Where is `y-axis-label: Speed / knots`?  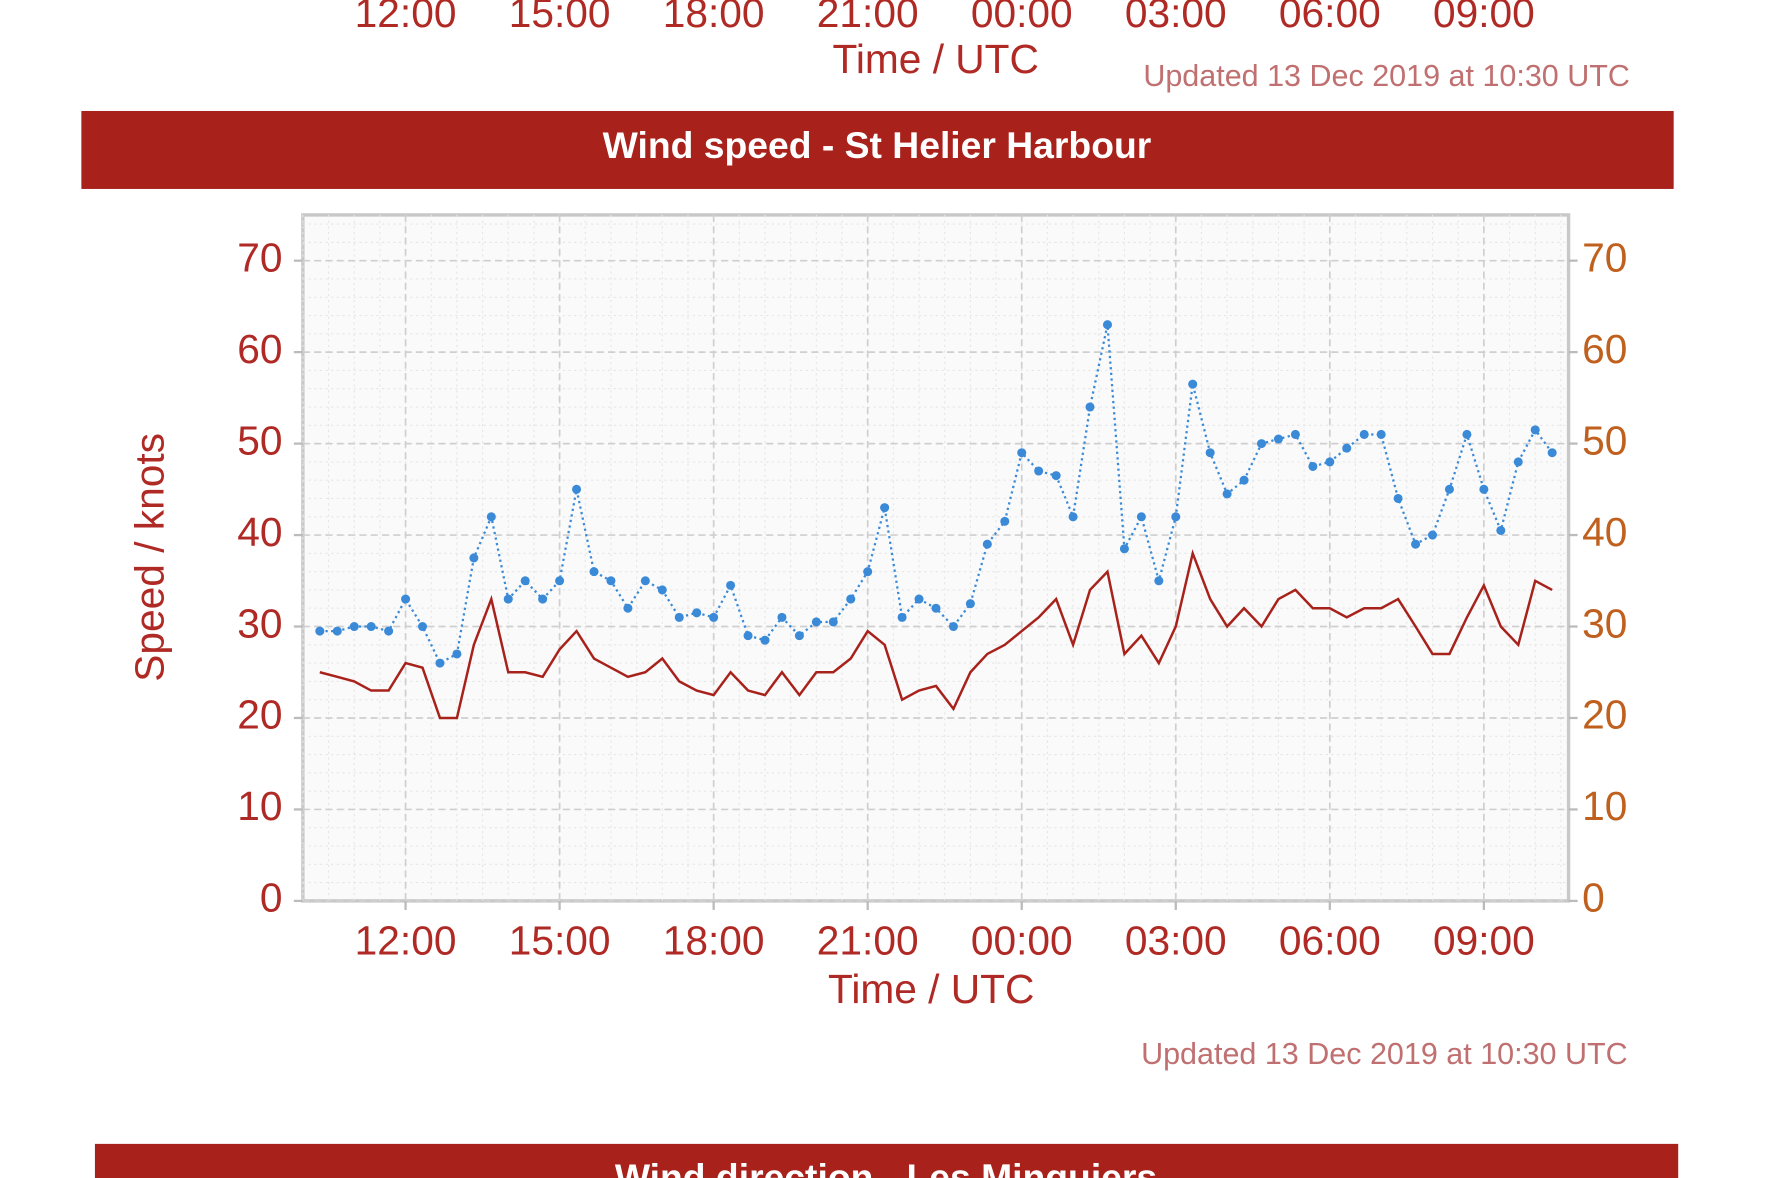 y-axis-label: Speed / knots is located at coordinates (149, 557).